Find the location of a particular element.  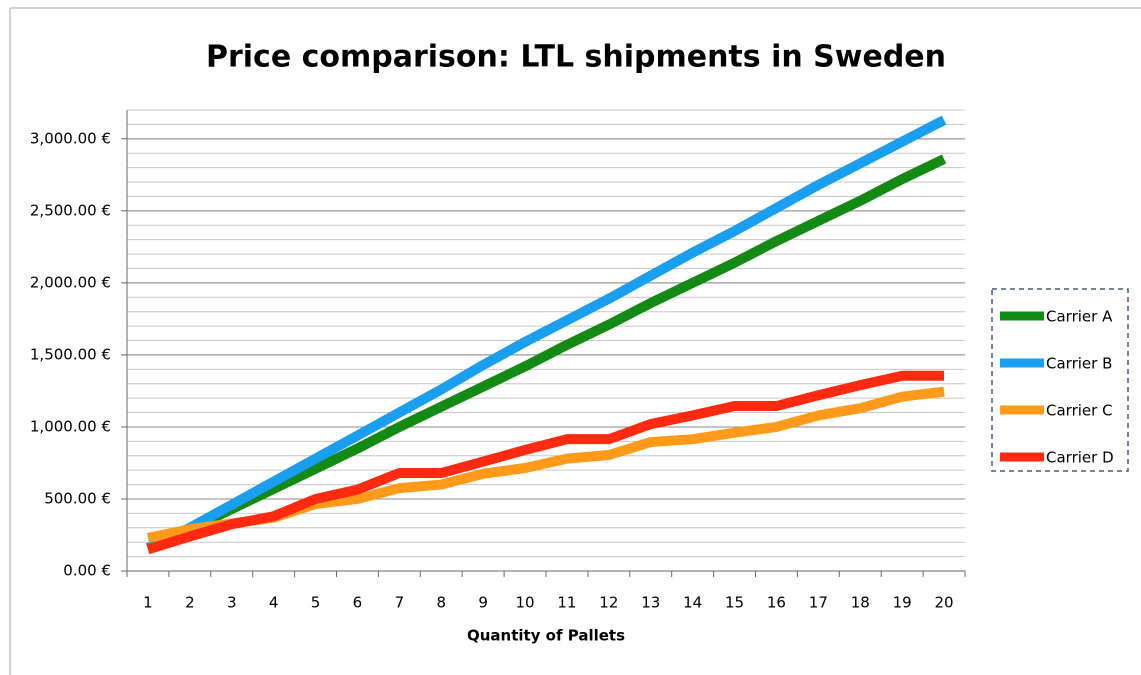

x-tick-label: 19 is located at coordinates (902, 603).